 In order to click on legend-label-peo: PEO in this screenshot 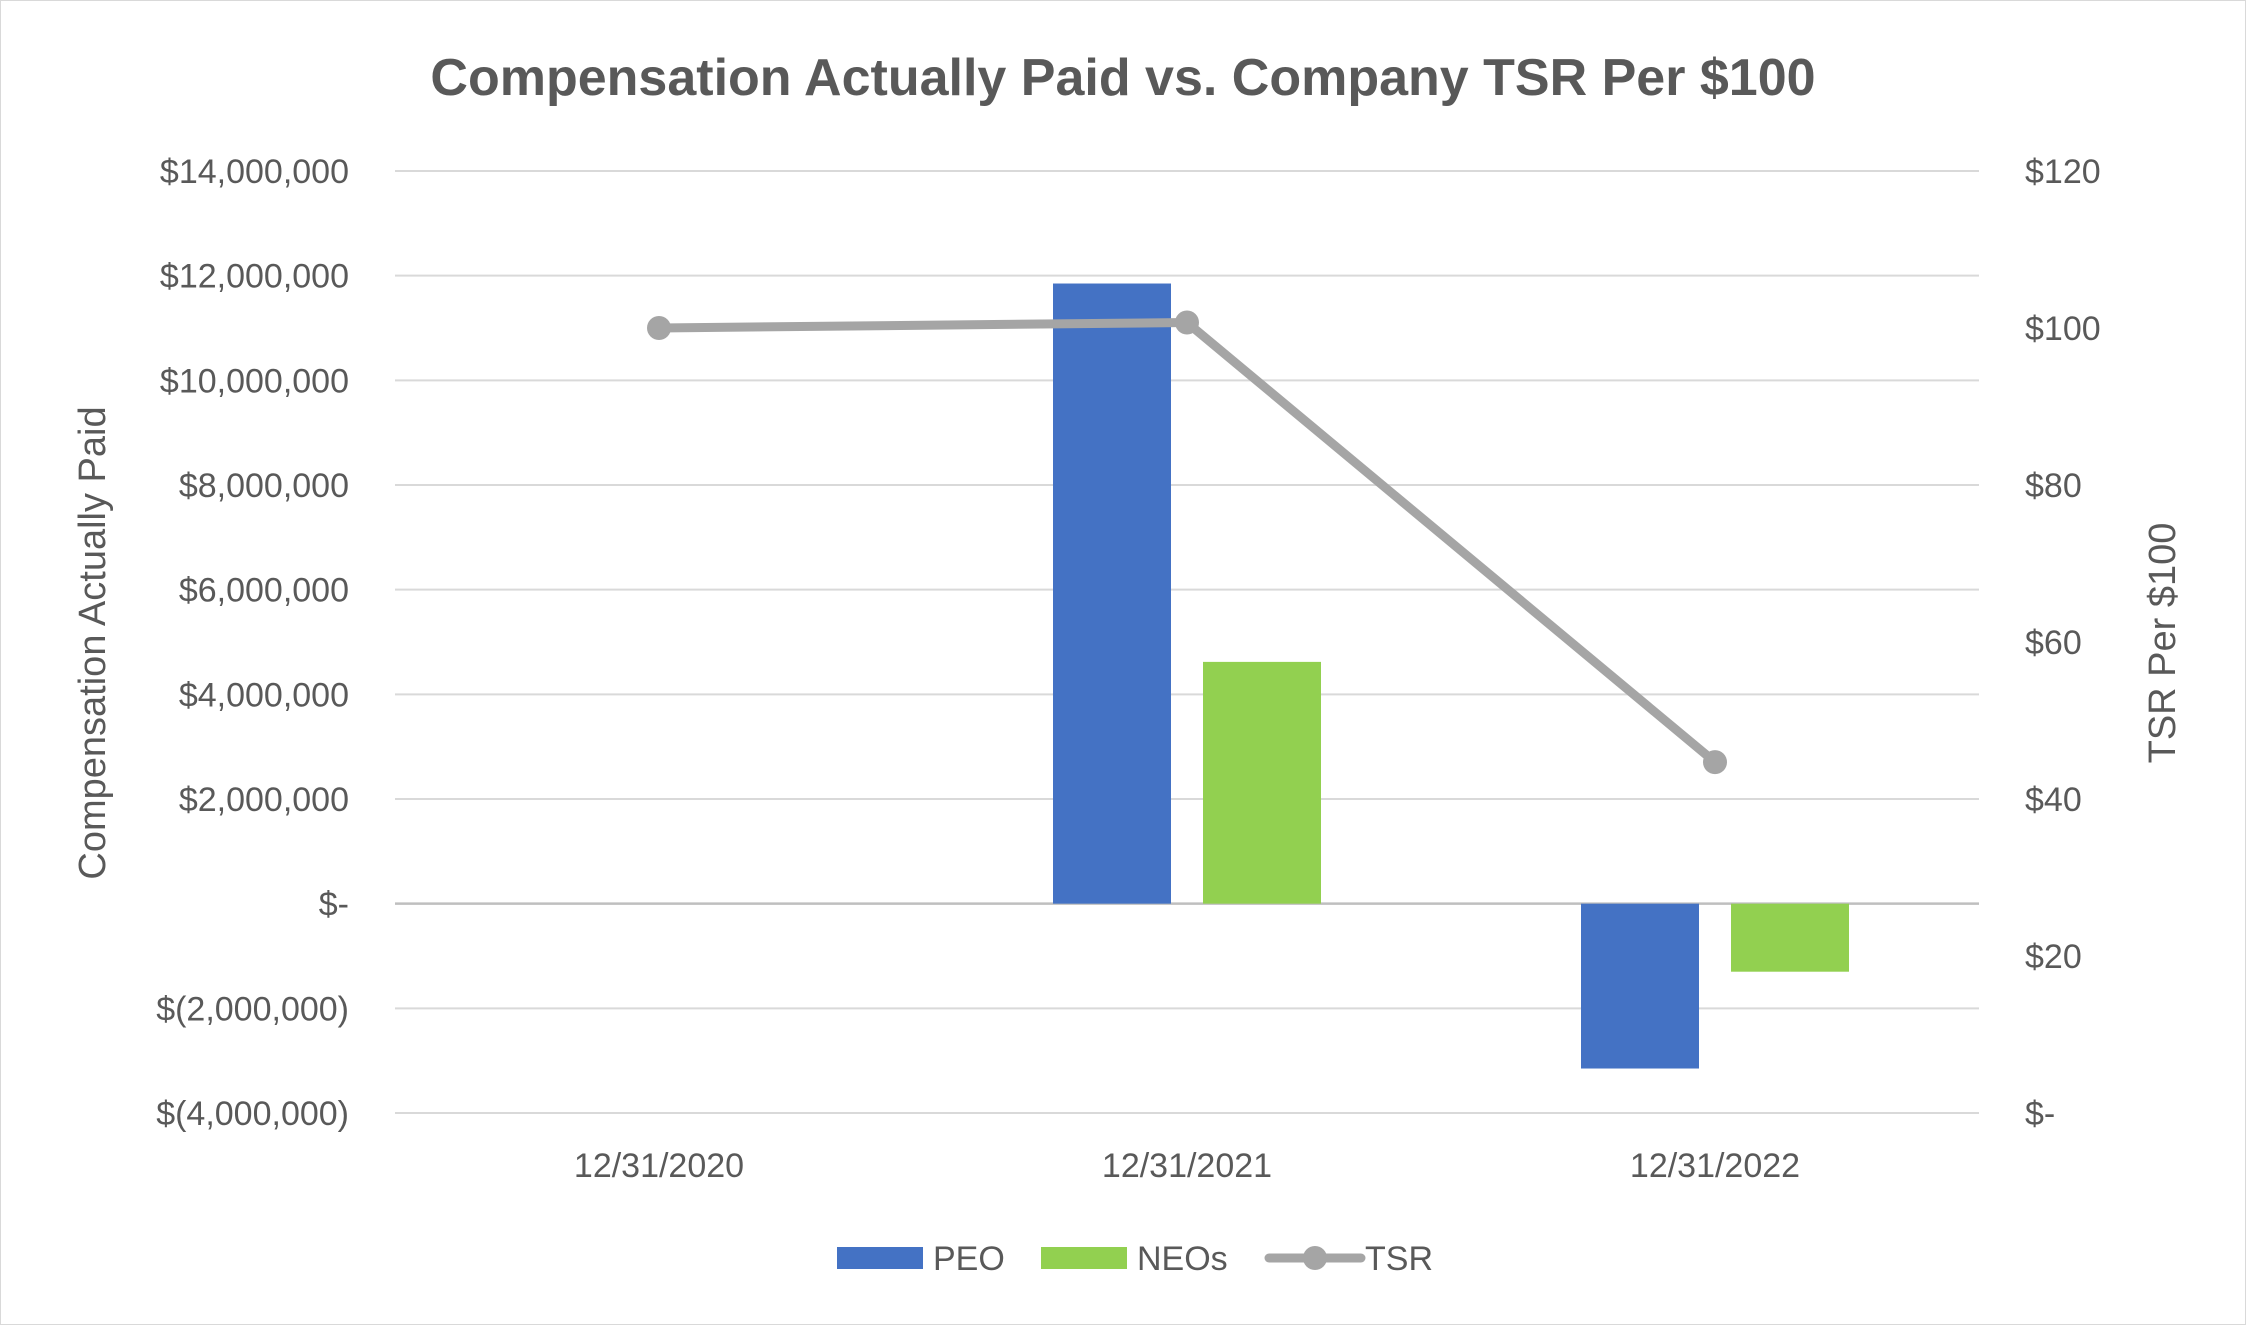, I will do `click(969, 1259)`.